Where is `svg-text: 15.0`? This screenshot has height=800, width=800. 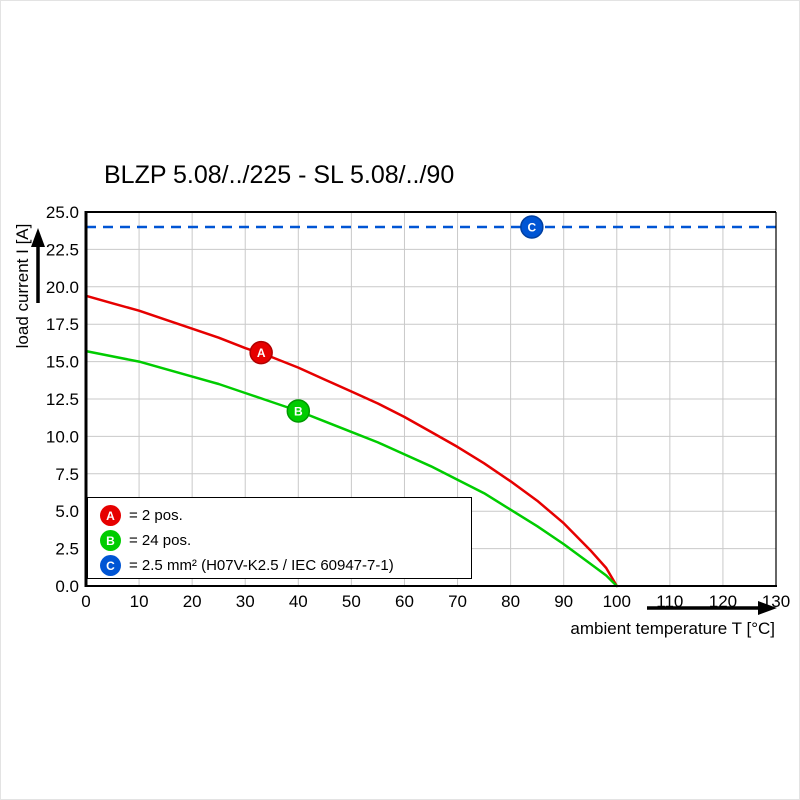 svg-text: 15.0 is located at coordinates (62, 362).